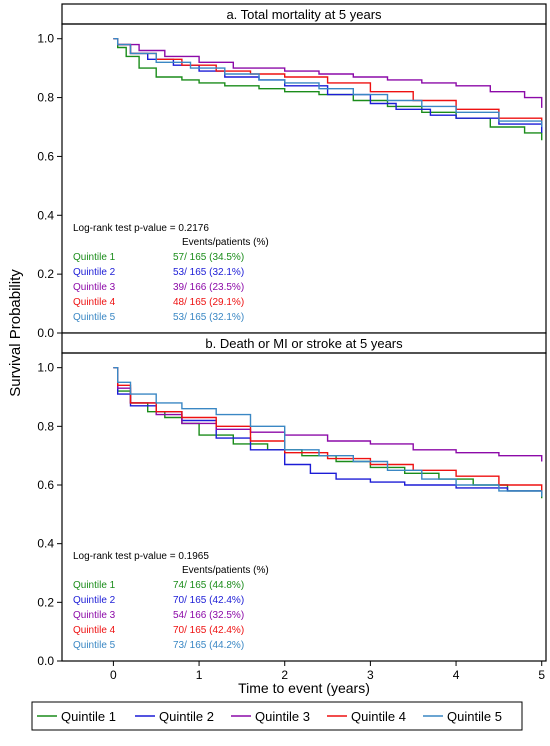 This screenshot has height=746, width=550. I want to click on panel-a-table-value-q2: 53/ 165 (32.1%), so click(208, 272).